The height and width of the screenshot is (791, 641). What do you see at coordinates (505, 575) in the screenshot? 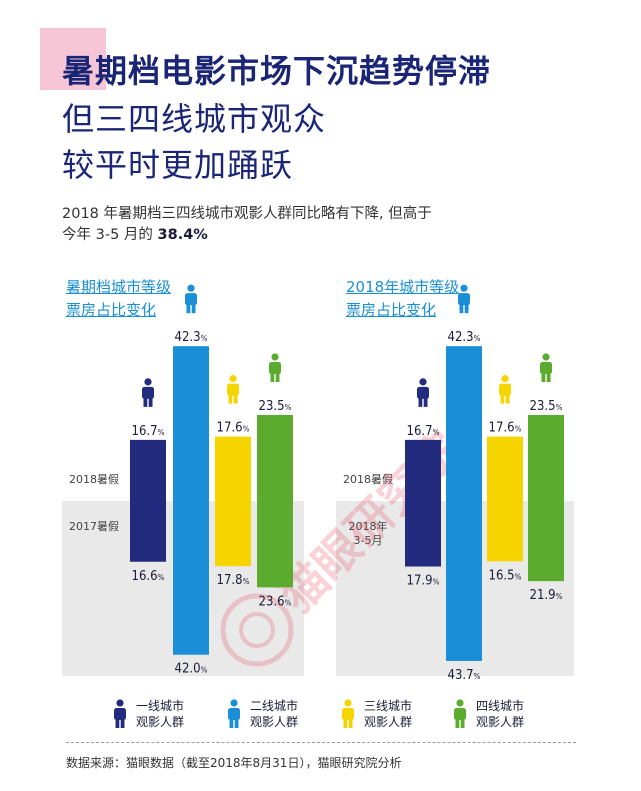
I see `value-label-bottom-p2-tier3: 16.5%` at bounding box center [505, 575].